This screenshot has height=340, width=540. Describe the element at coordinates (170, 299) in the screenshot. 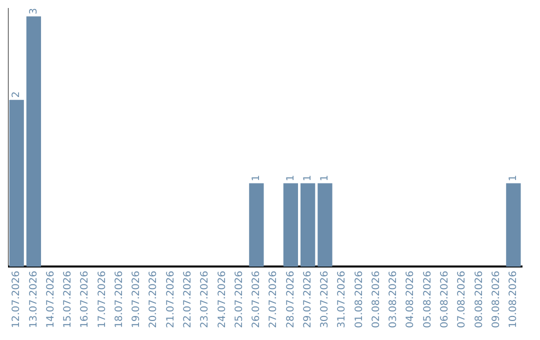

I see `x-tick-label: 21.07.2026` at that location.